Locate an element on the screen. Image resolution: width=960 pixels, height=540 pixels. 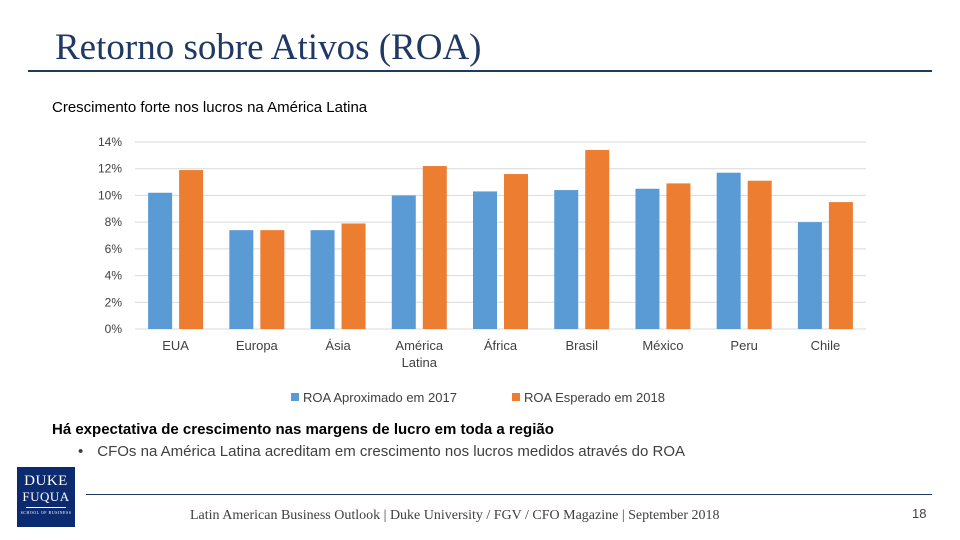
logo-line-3: SCHOOL OF BUSINESS is located at coordinates (46, 512).